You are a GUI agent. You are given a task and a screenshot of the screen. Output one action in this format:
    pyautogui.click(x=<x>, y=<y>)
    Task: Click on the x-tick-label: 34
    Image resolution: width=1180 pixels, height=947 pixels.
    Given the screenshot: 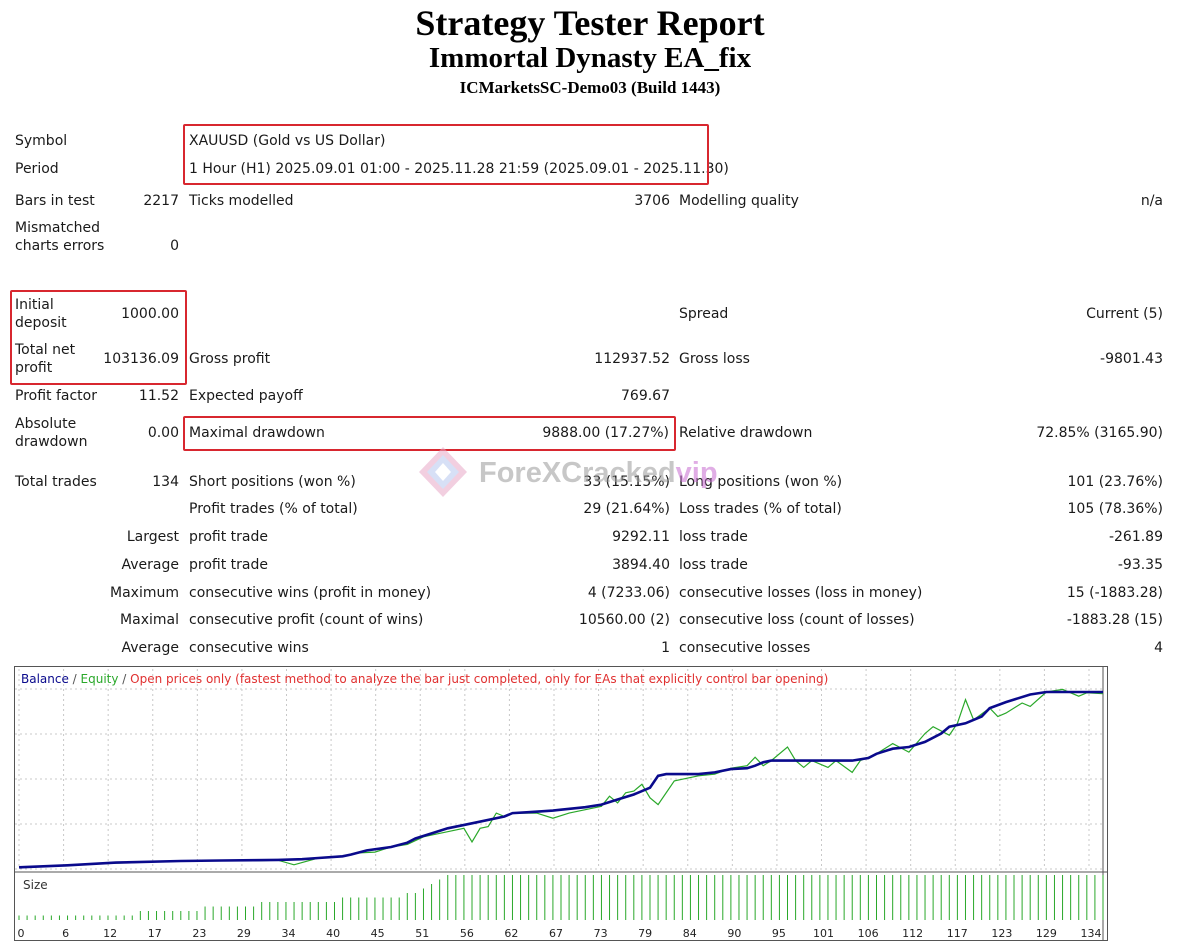 What is the action you would take?
    pyautogui.click(x=289, y=933)
    